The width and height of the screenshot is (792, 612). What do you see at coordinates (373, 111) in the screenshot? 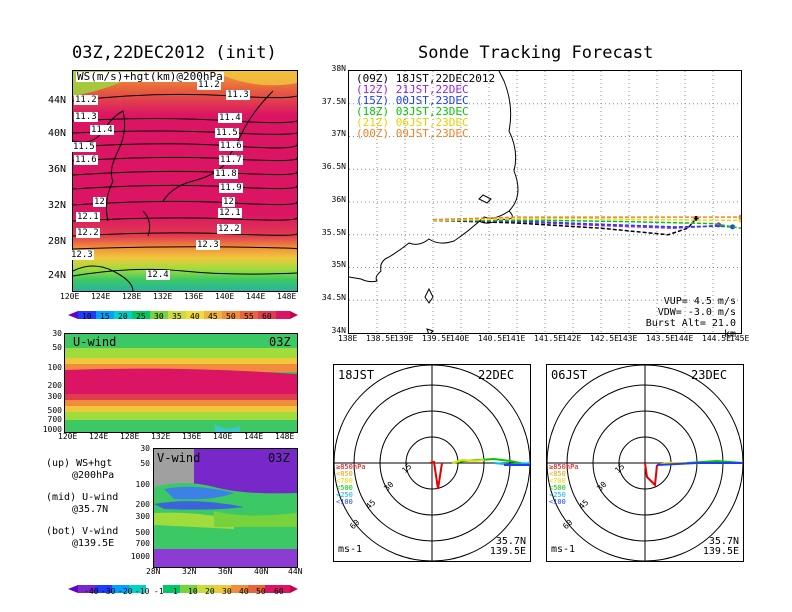
I see `launch-utc: (18Z)` at bounding box center [373, 111].